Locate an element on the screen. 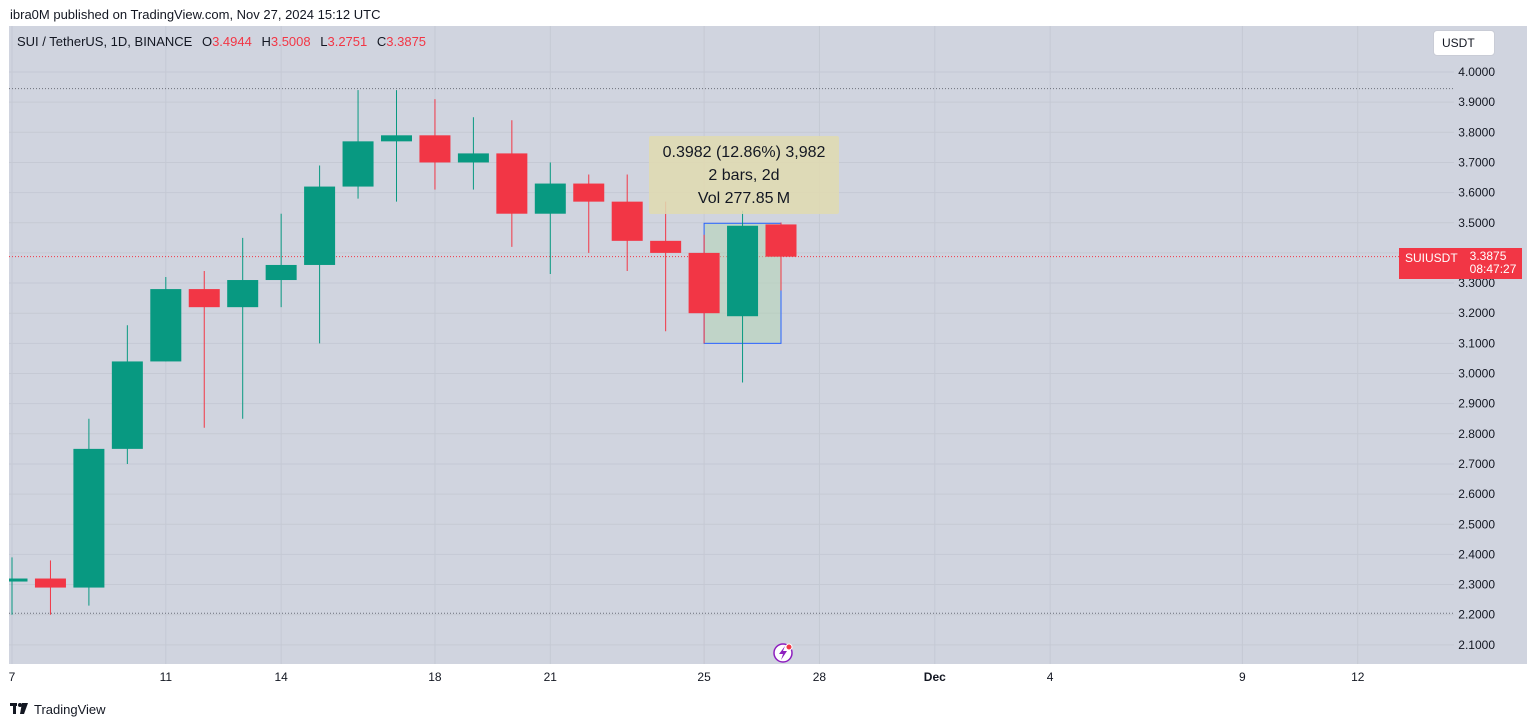  y-tick-label: 4.0000 is located at coordinates (1476, 72).